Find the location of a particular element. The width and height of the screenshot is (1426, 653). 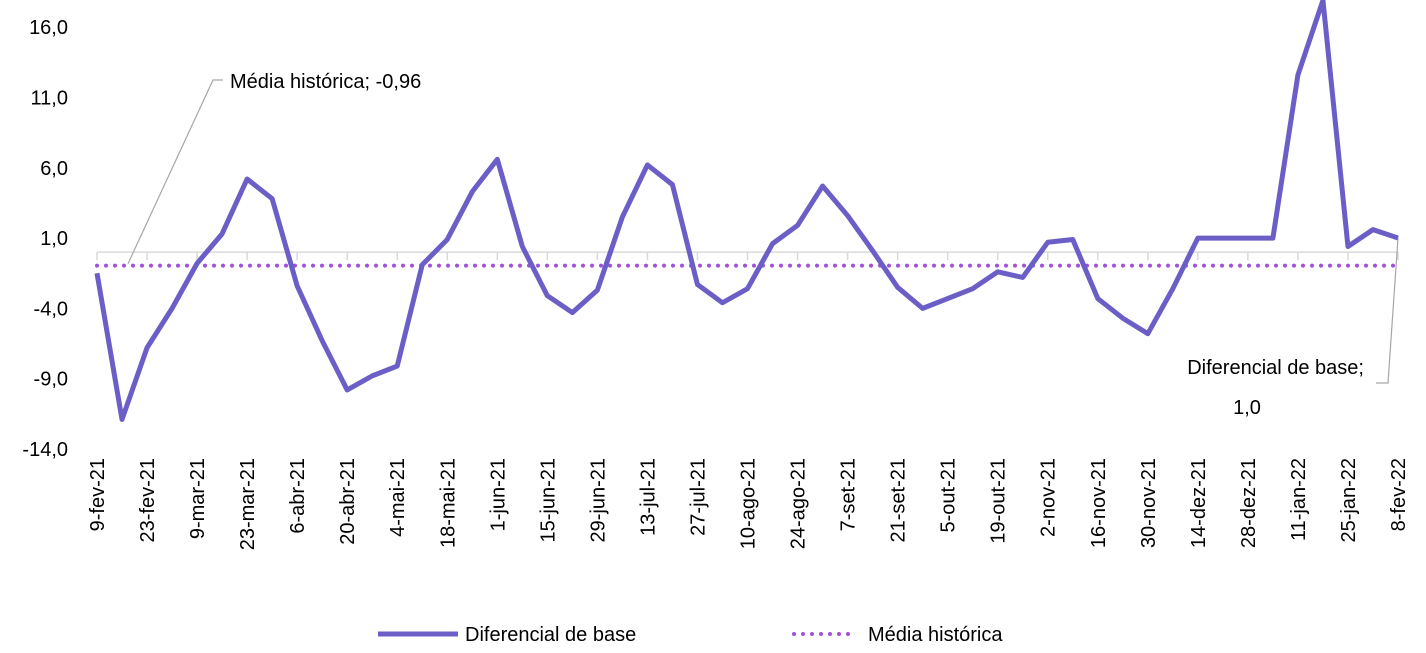

legend-label: Diferencial de base is located at coordinates (550, 635).